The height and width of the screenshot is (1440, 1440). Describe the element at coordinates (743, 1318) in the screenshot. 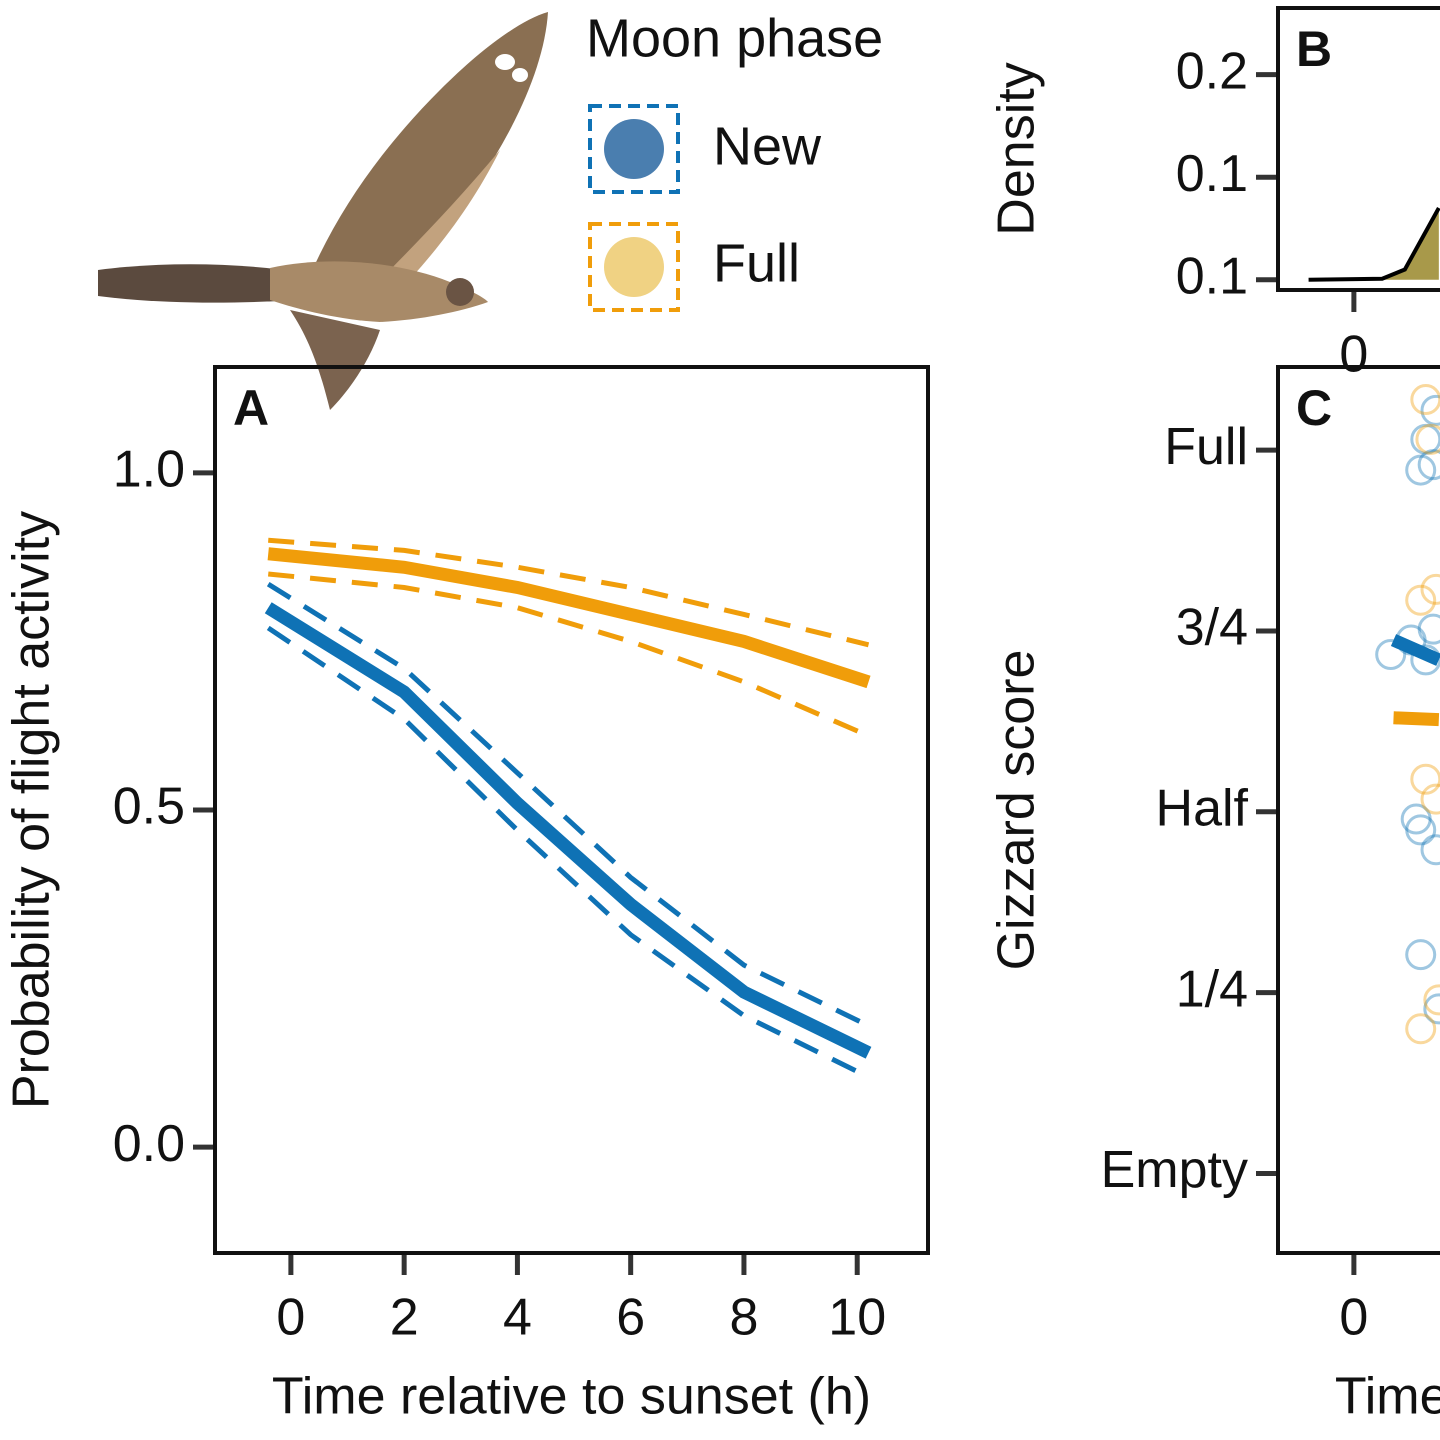

I see `x-tick-label: 8` at that location.